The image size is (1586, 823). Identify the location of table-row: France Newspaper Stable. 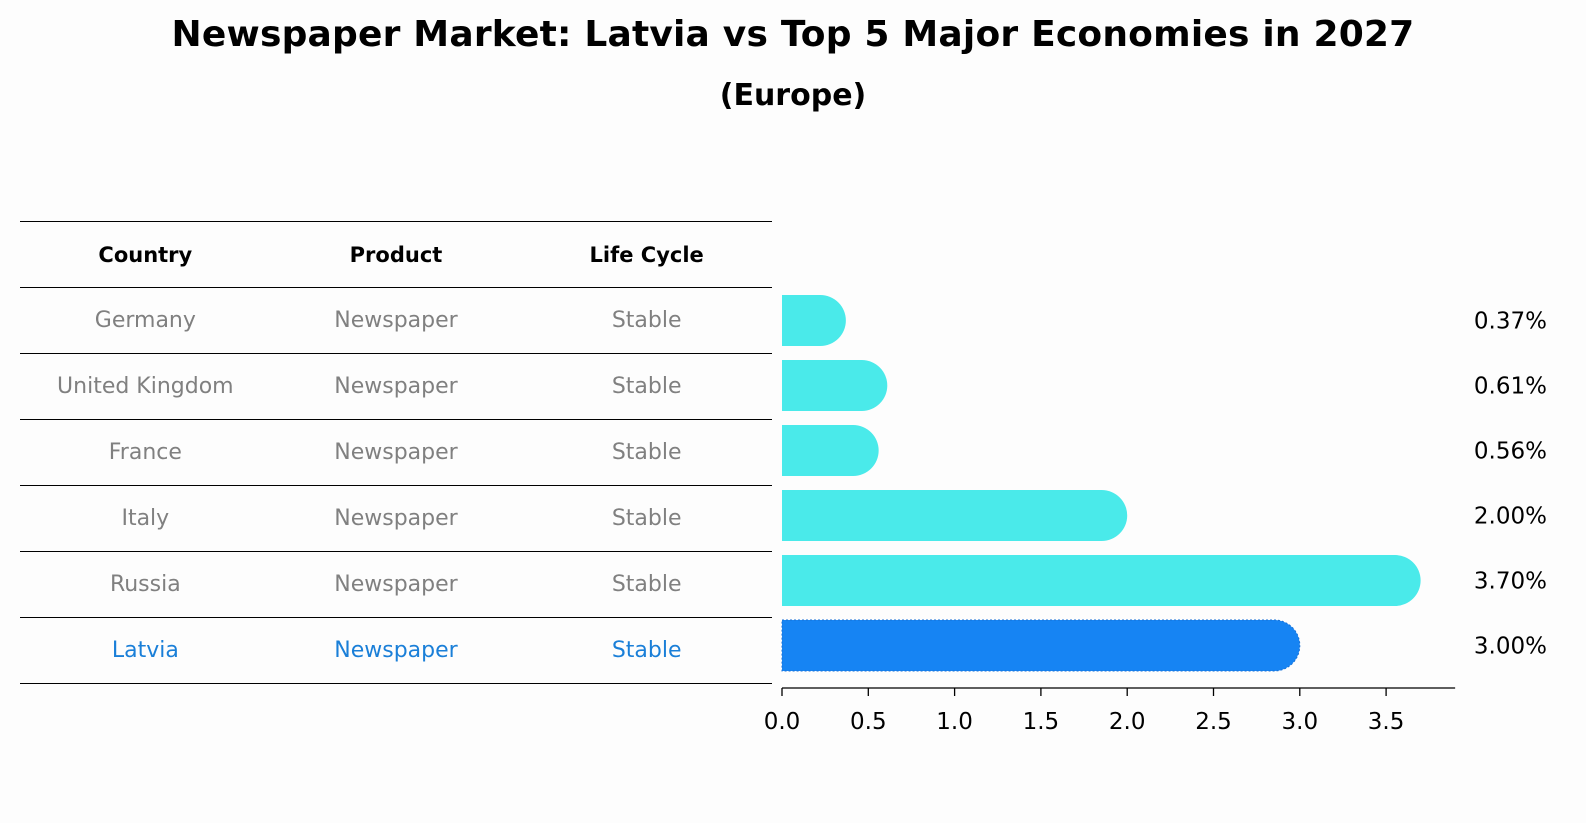
(396, 452).